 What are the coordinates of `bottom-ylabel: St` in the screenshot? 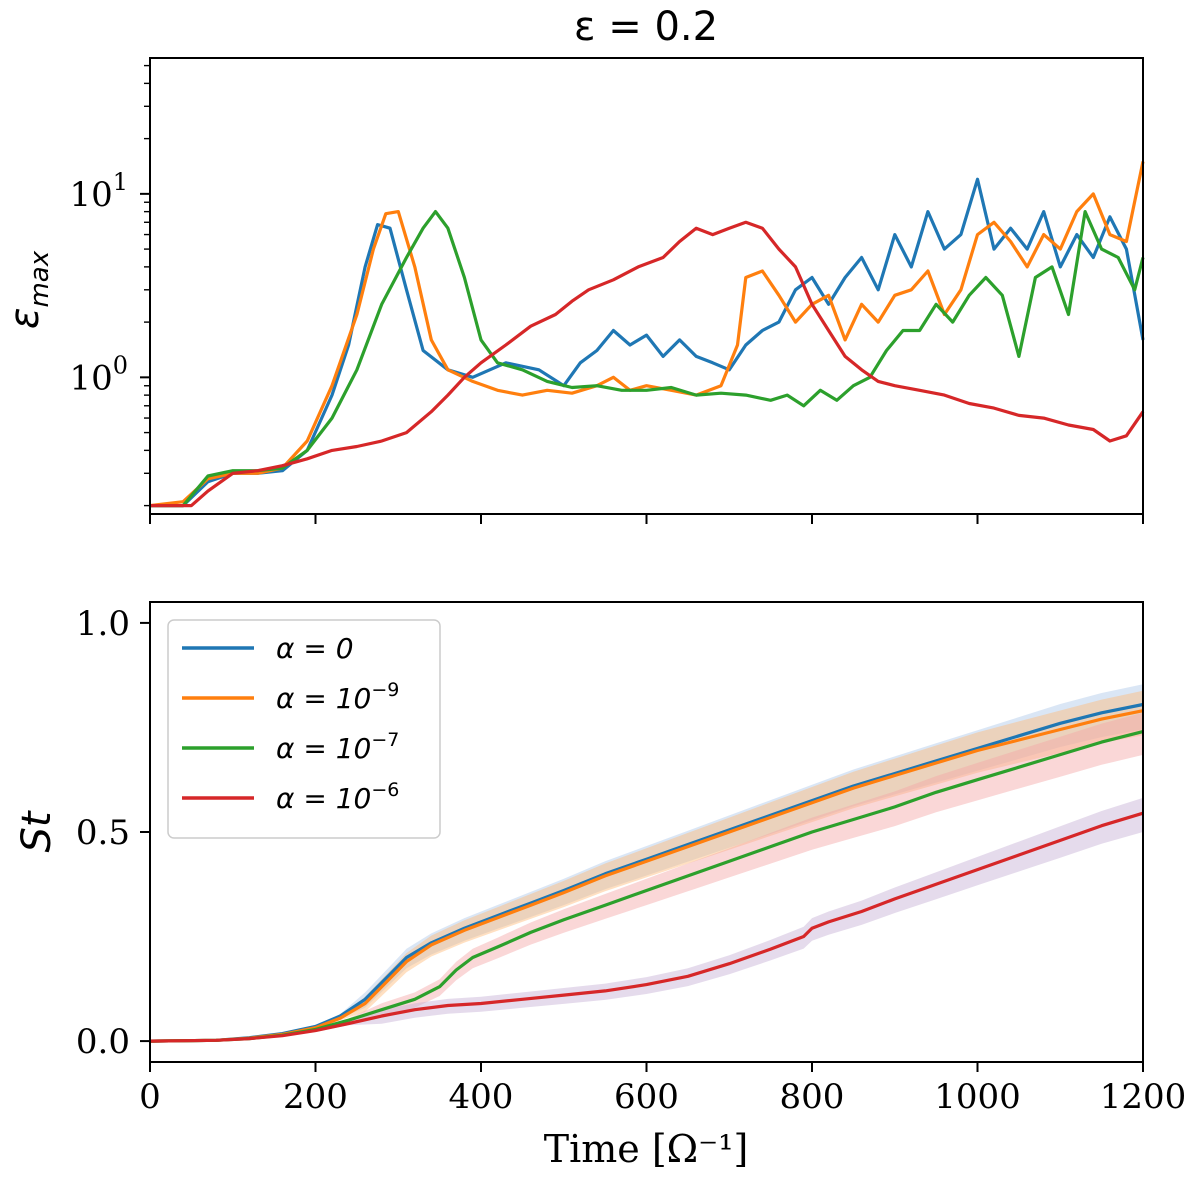 It's located at (37, 831).